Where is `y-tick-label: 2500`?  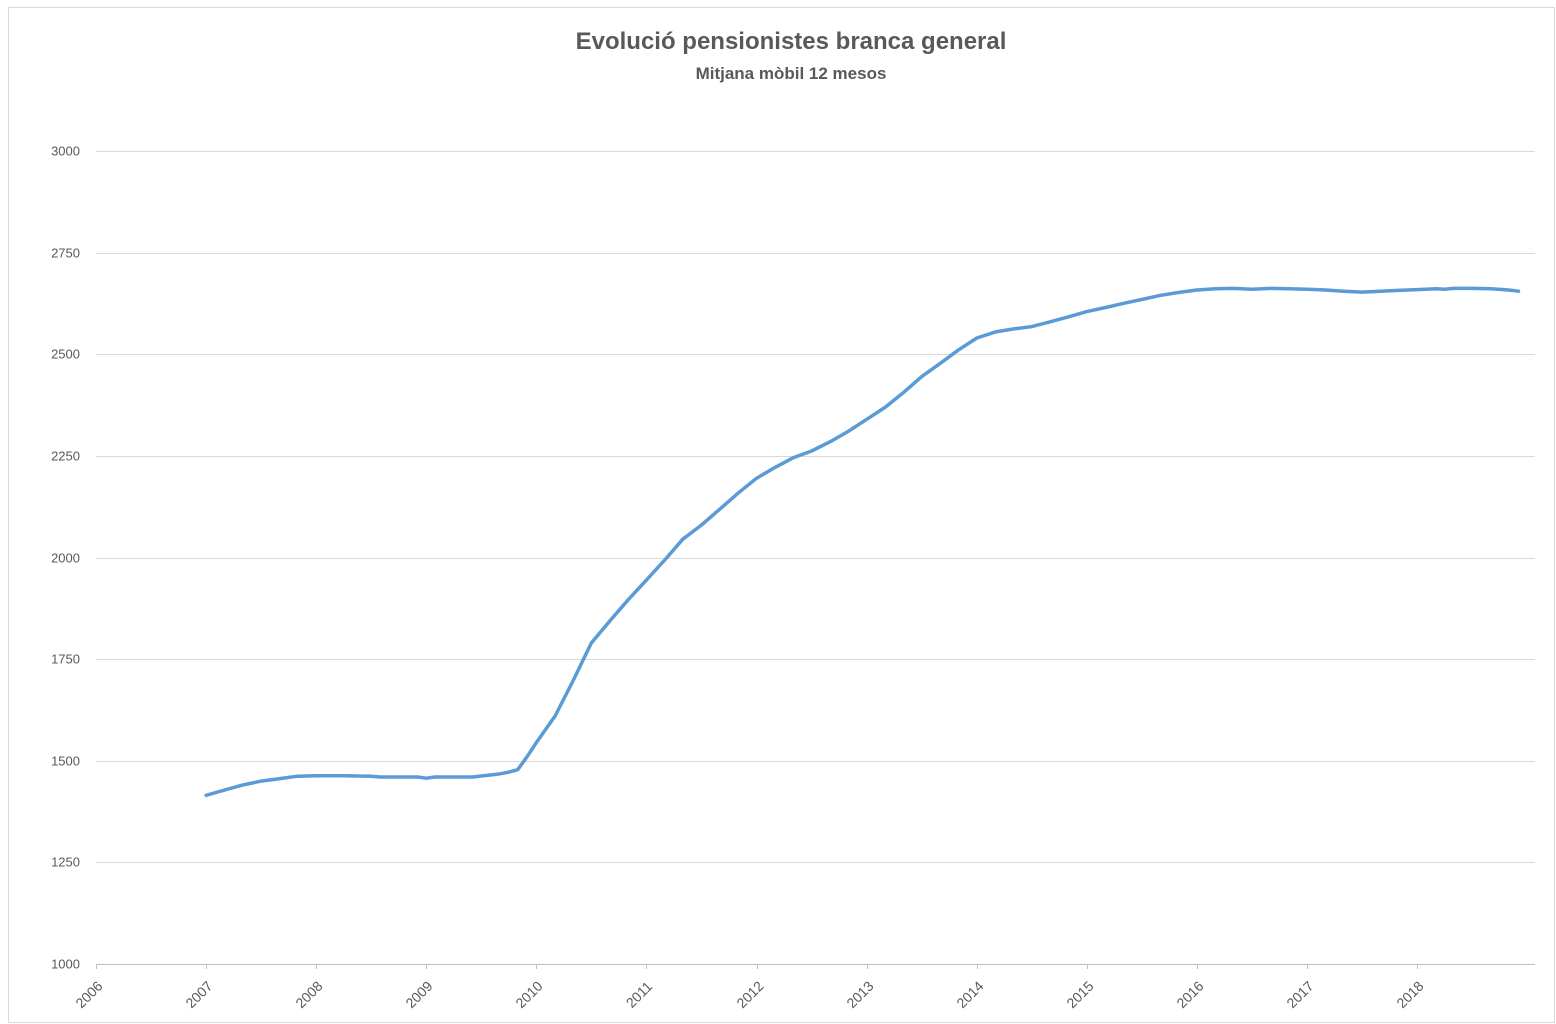
y-tick-label: 2500 is located at coordinates (65, 354).